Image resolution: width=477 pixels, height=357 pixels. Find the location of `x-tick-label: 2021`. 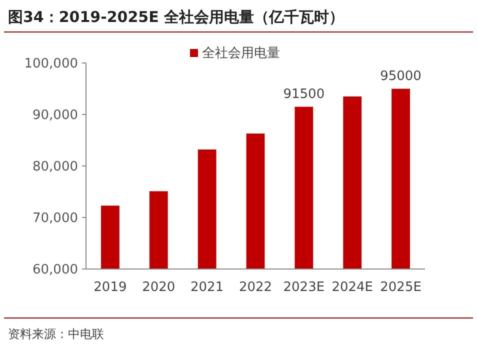

x-tick-label: 2021 is located at coordinates (207, 287).